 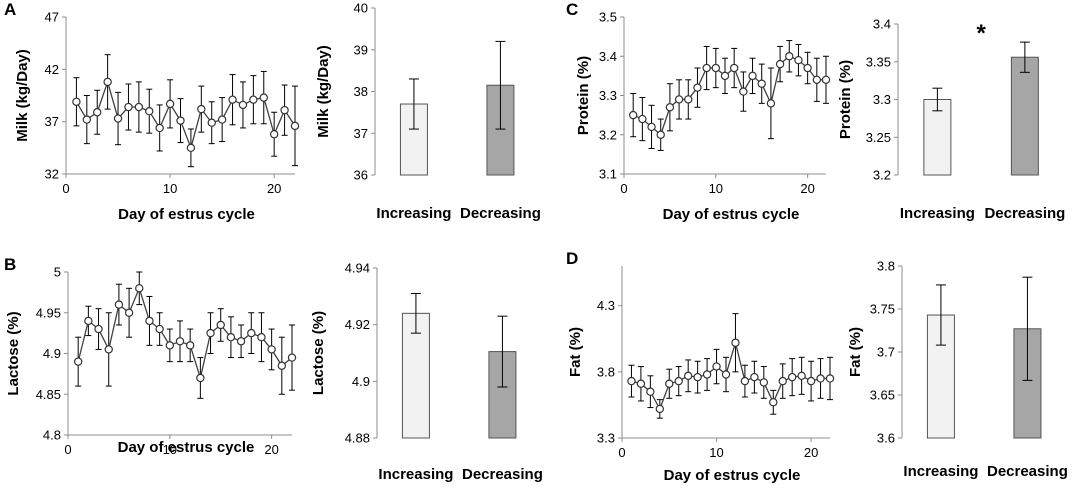 I want to click on y-tick-label: 3.75, so click(x=882, y=309).